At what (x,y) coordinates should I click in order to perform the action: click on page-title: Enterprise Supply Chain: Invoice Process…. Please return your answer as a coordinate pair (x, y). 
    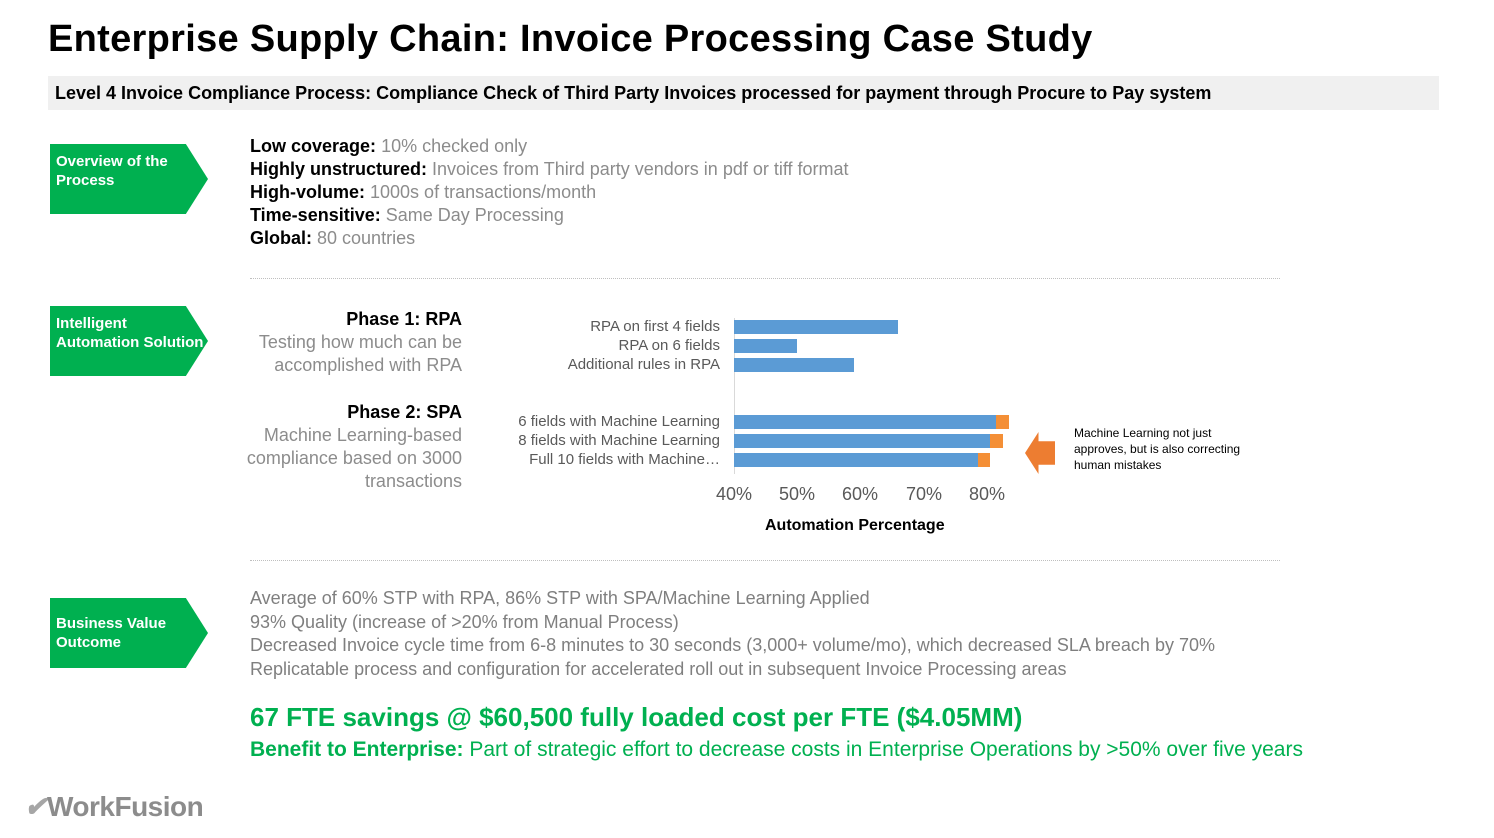
    Looking at the image, I should click on (570, 39).